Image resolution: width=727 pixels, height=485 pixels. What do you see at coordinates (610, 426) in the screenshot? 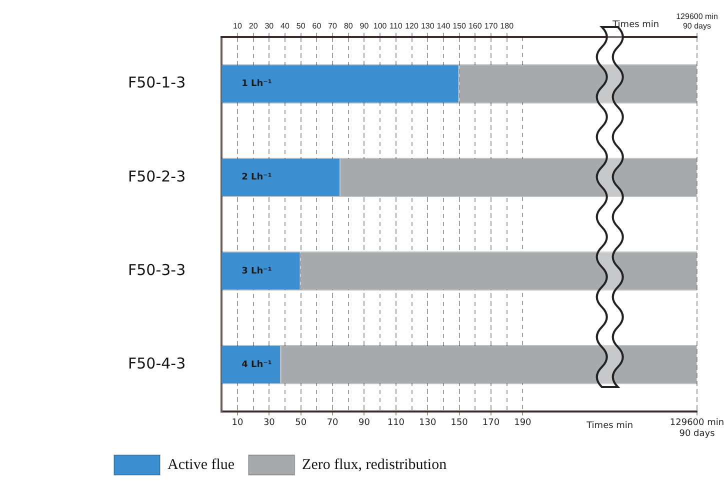
I see `x-axis-title: Times min` at bounding box center [610, 426].